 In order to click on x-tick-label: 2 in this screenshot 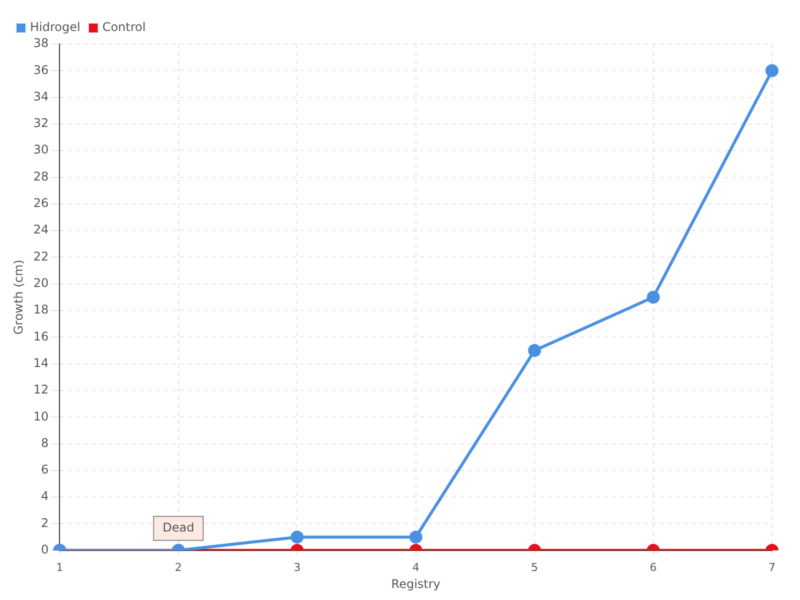, I will do `click(178, 567)`.